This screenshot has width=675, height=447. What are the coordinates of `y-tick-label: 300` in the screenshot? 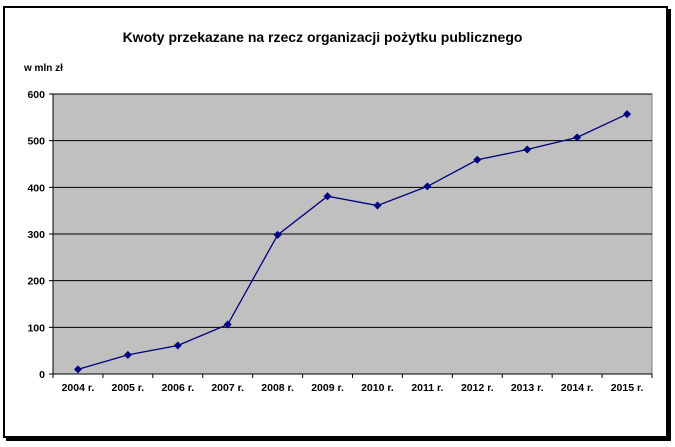 It's located at (36, 235).